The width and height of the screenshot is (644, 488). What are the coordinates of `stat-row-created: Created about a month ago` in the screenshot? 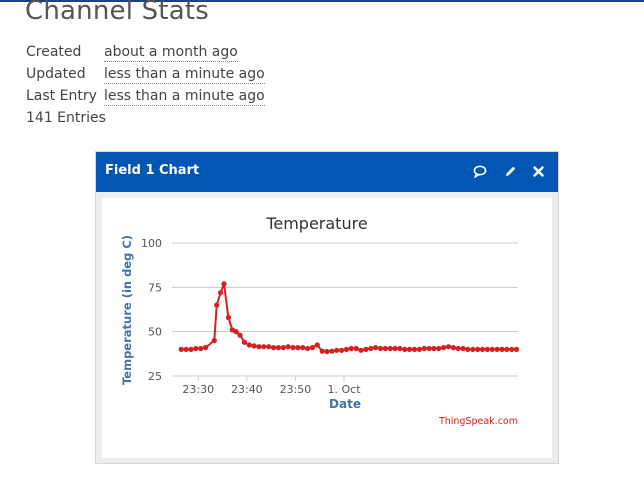 It's located at (145, 52).